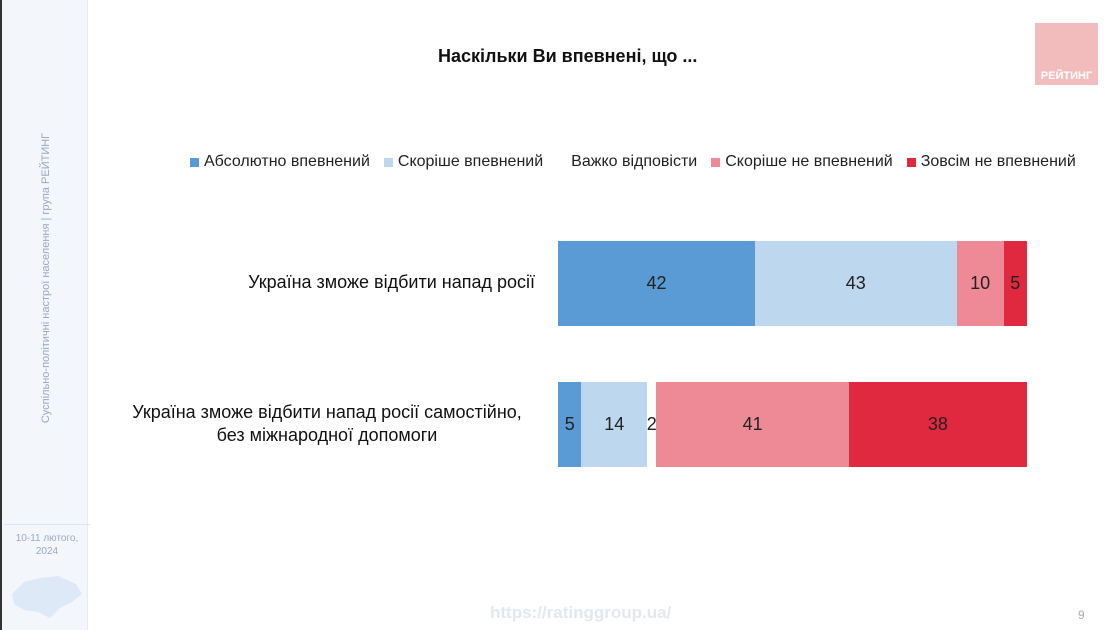  I want to click on rating-logo: РЕЙТИНГ, so click(1066, 54).